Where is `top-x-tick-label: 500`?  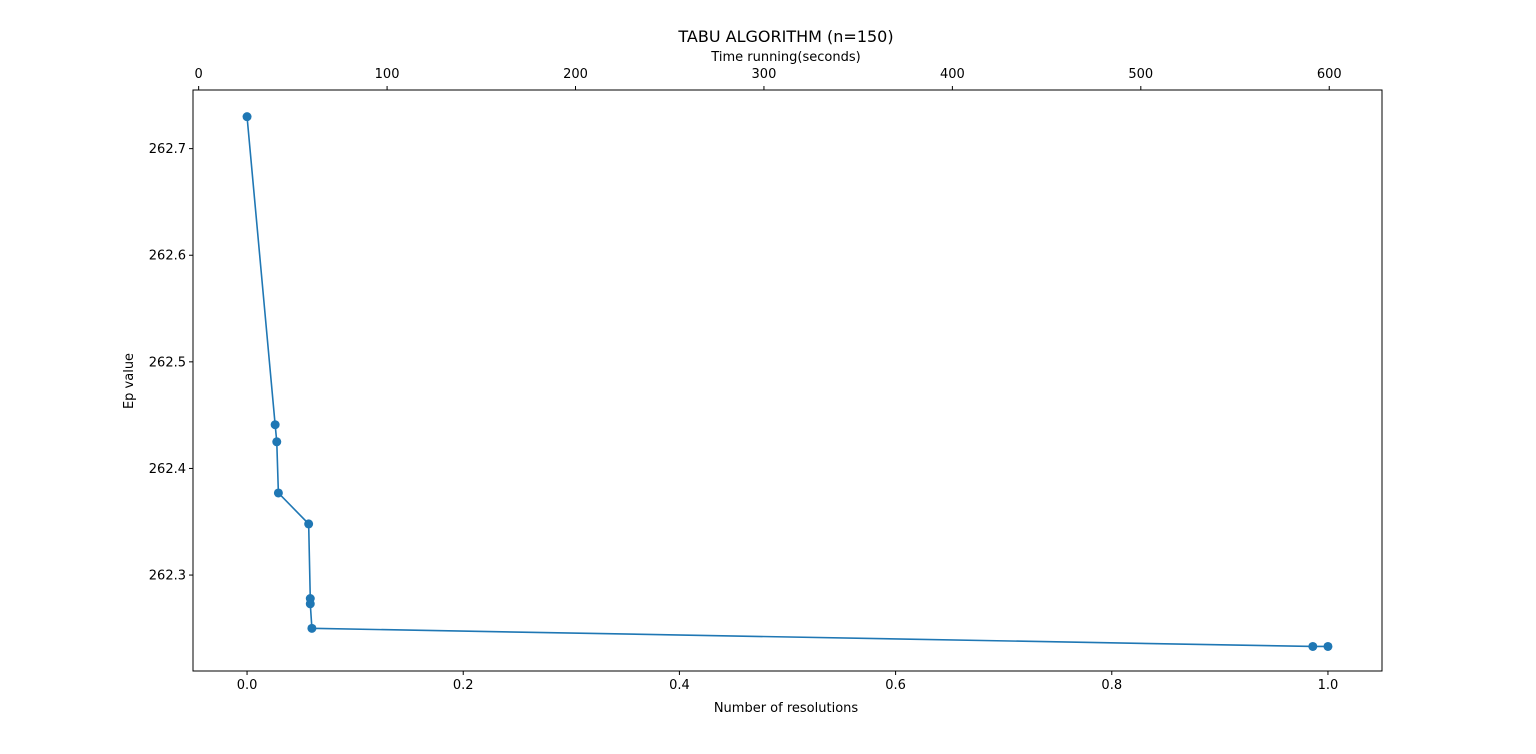
top-x-tick-label: 500 is located at coordinates (1140, 74).